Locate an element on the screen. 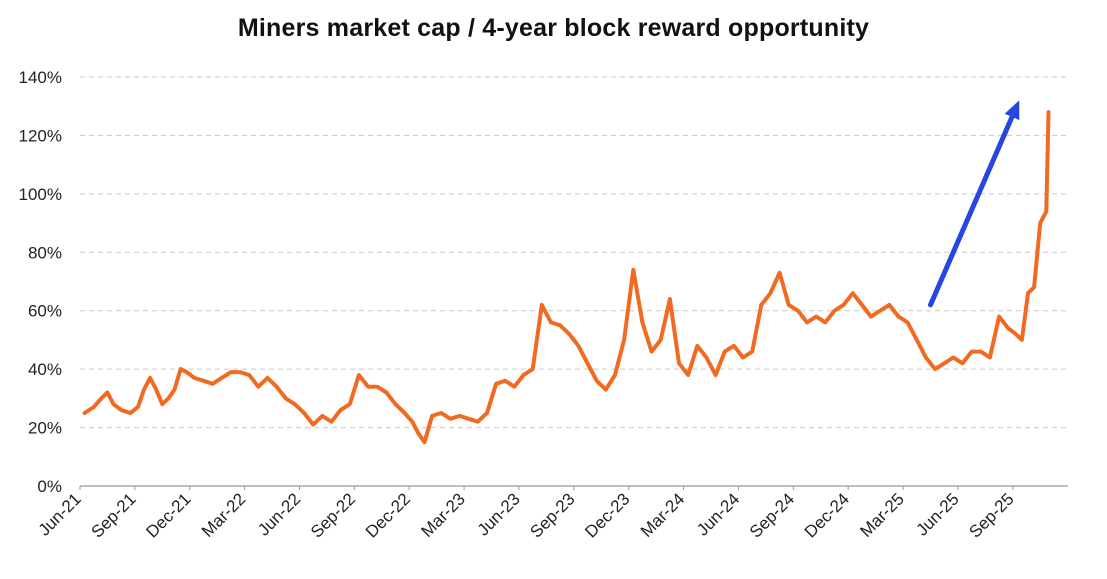 The width and height of the screenshot is (1107, 579). x-tick-label: Jun-21 is located at coordinates (60, 514).